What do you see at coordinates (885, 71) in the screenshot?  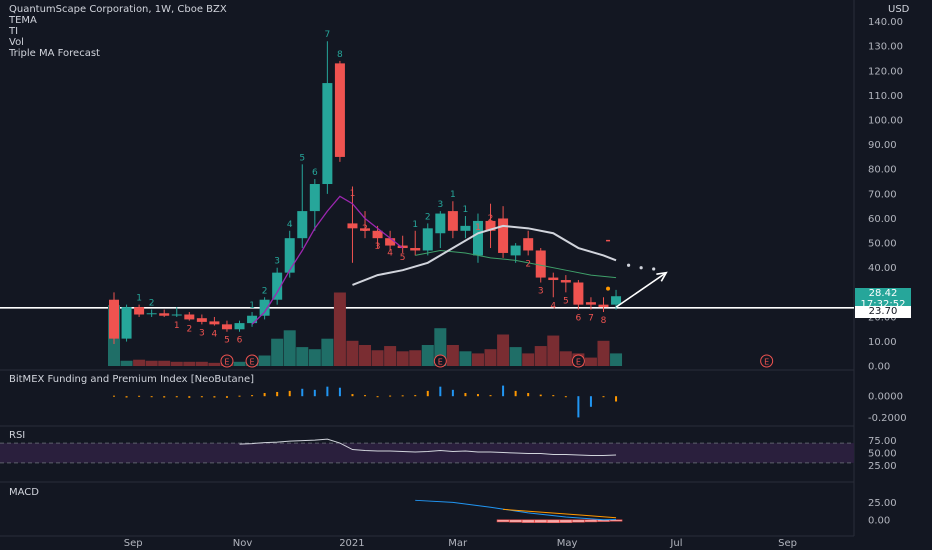 I see `price-axis-tick: 120.00` at bounding box center [885, 71].